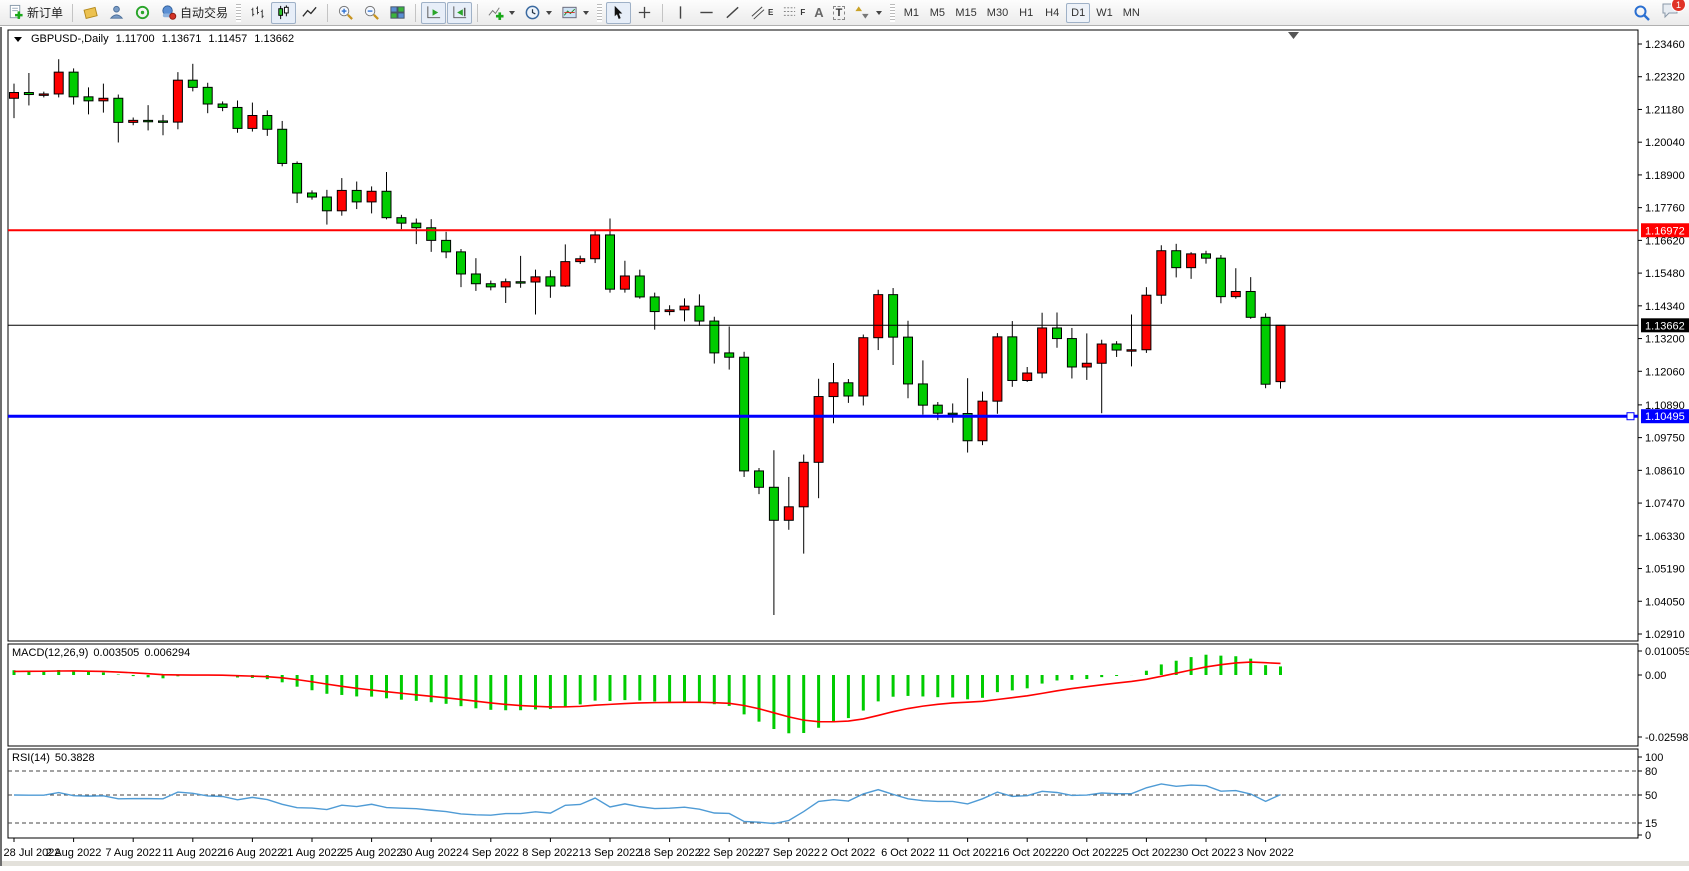 This screenshot has height=871, width=1689. Describe the element at coordinates (908, 853) in the screenshot. I see `time-tick-label: 6 Oct 2022` at that location.